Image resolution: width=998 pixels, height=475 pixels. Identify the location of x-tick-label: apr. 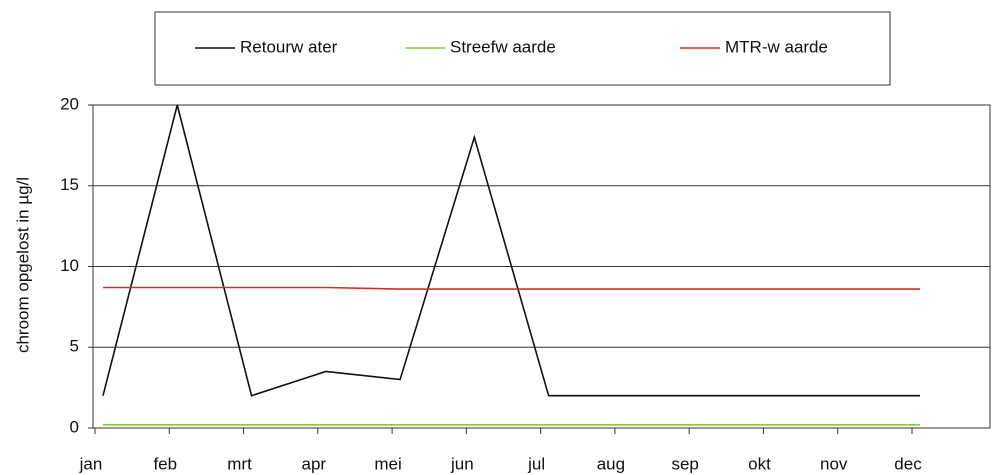
(314, 463).